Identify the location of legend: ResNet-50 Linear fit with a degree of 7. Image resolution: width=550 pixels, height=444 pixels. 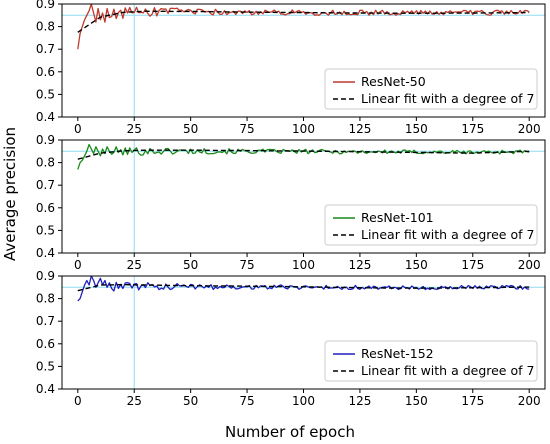
(431, 89).